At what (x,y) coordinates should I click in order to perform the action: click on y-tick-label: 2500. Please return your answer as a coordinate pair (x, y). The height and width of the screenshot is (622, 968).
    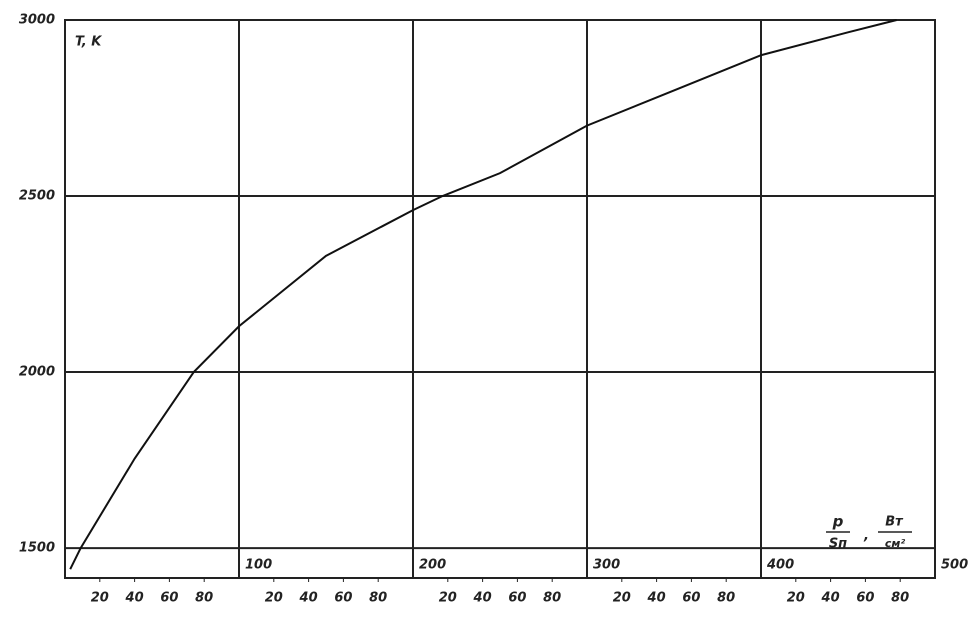
    Looking at the image, I should click on (37, 196).